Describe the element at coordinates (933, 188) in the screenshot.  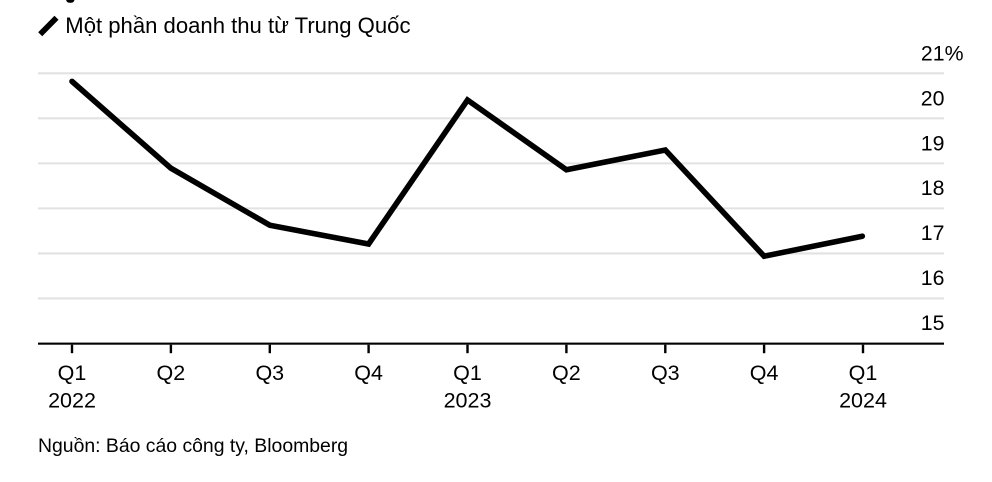
I see `svg-text: 18` at that location.